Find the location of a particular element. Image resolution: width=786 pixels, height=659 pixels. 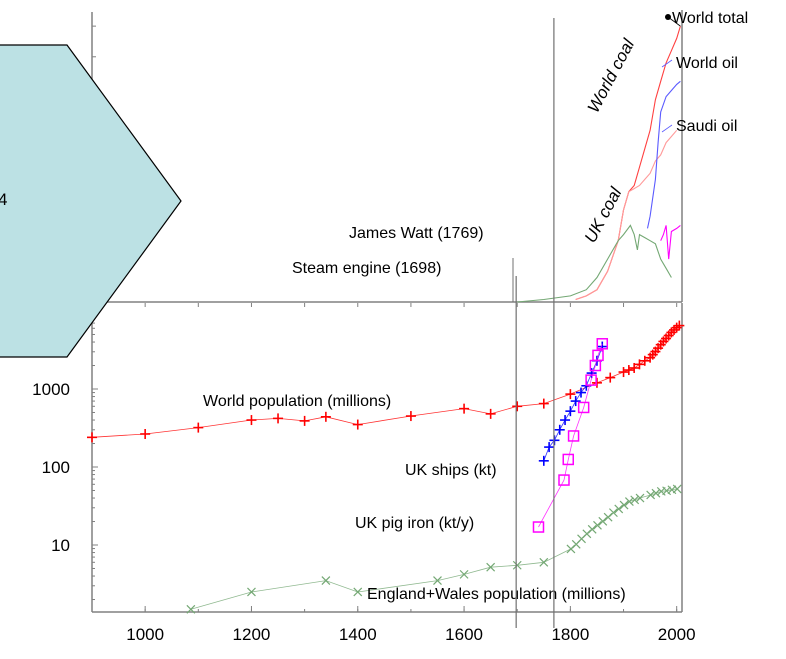

label-james-watt: James Watt (1769) is located at coordinates (416, 233).